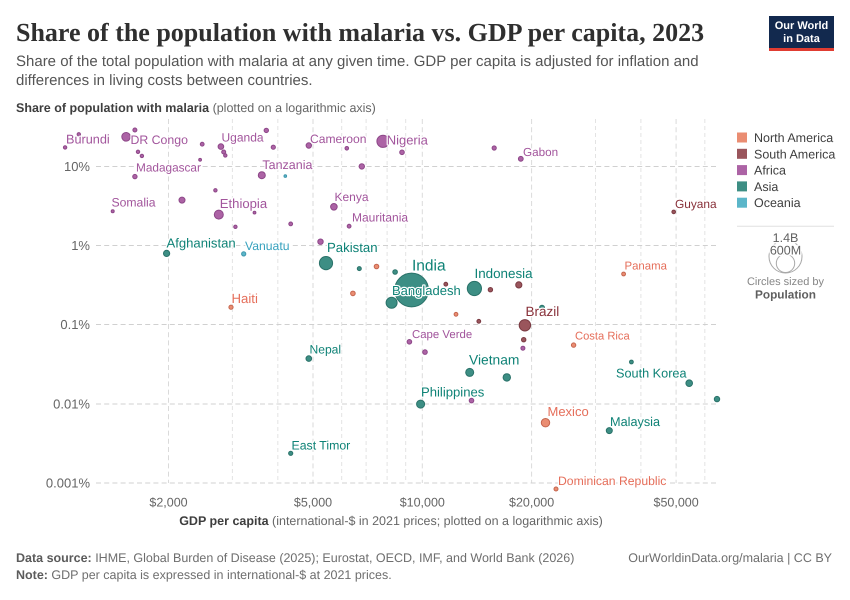  Describe the element at coordinates (504, 273) in the screenshot. I see `svg-text: Indonesia` at that location.